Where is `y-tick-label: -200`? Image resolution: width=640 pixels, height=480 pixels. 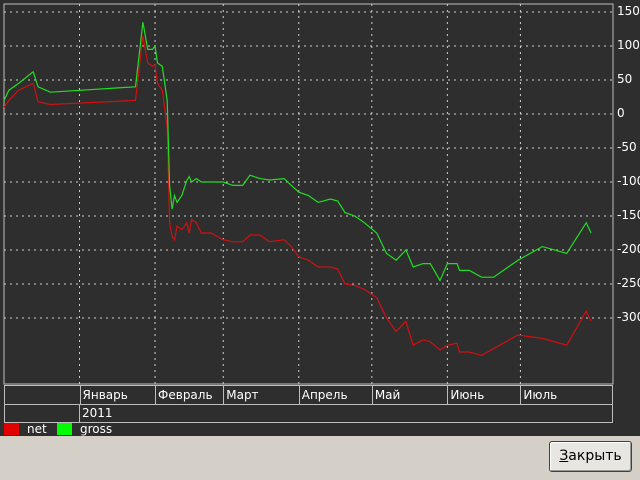
y-tick-label: -200 is located at coordinates (628, 249).